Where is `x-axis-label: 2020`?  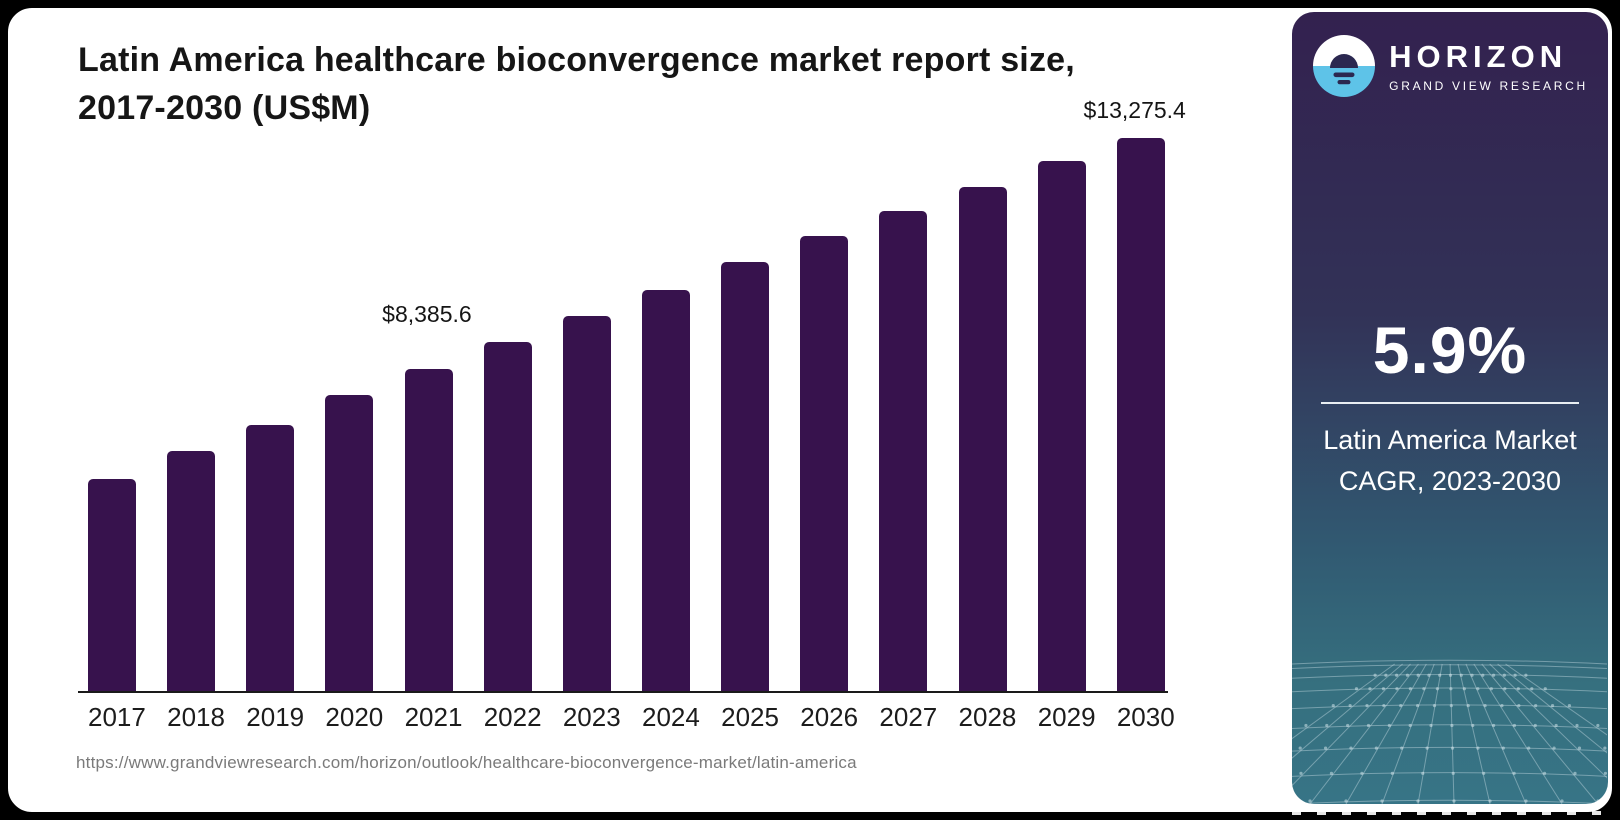 x-axis-label: 2020 is located at coordinates (354, 717).